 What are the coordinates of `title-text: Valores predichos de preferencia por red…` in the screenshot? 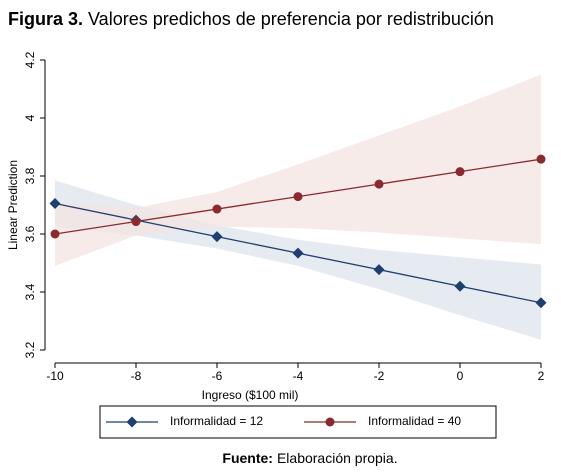 It's located at (291, 19).